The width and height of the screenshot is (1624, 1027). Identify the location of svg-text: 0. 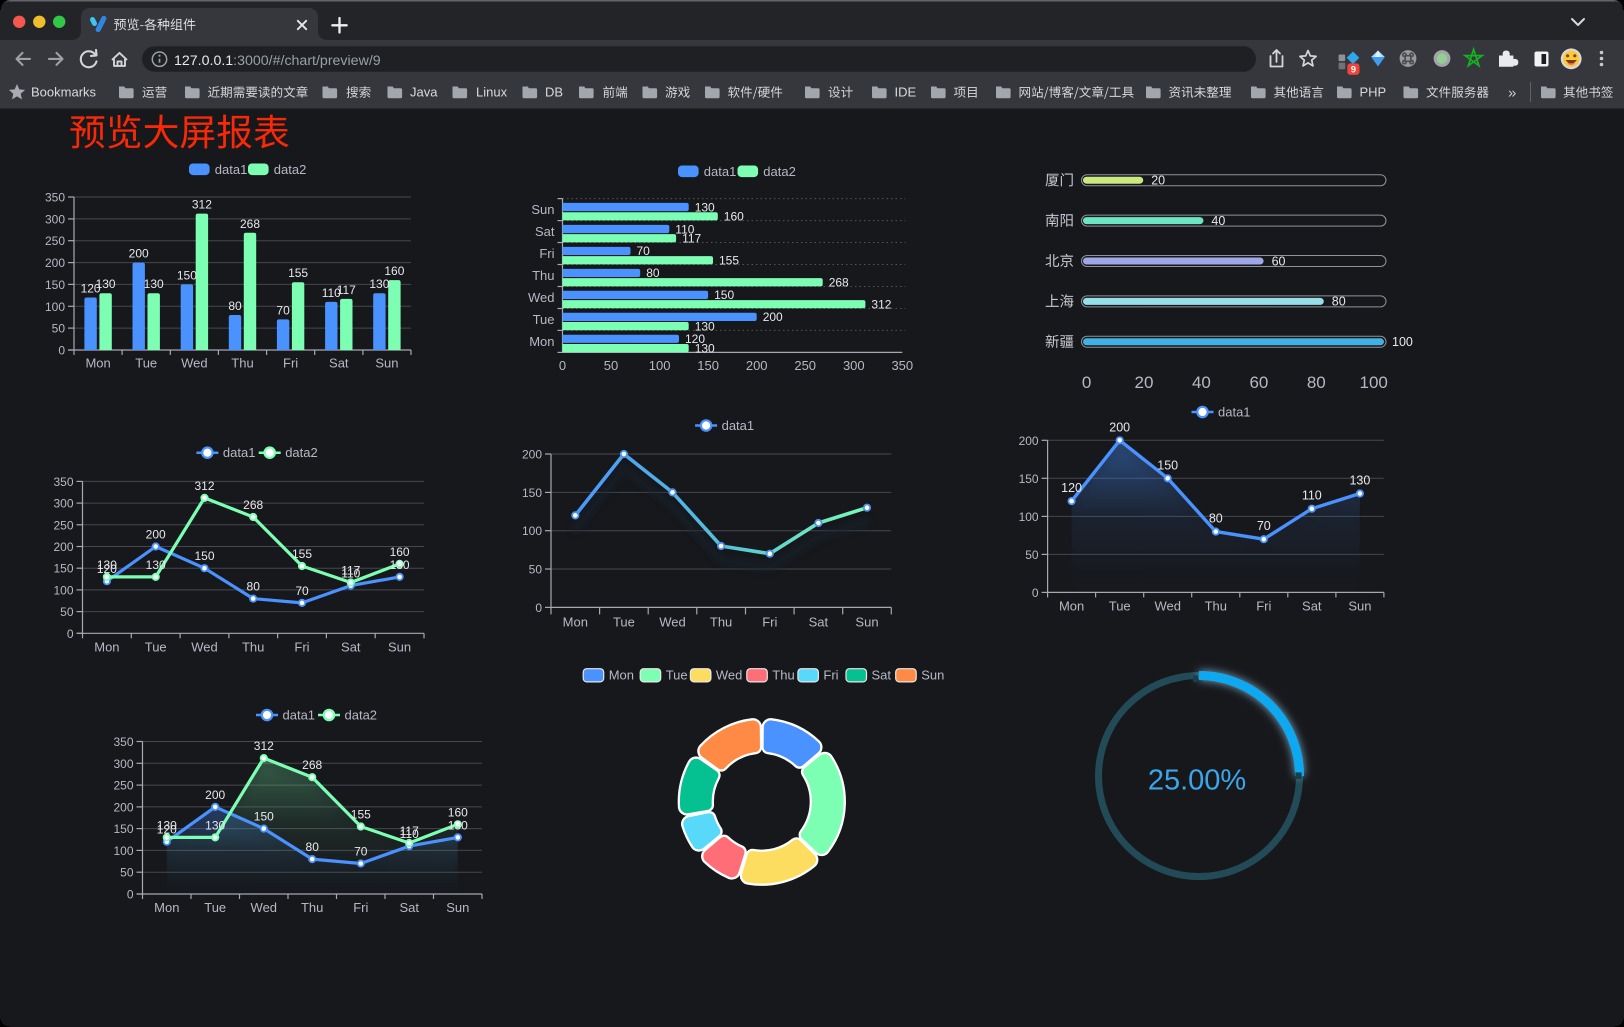
(562, 365).